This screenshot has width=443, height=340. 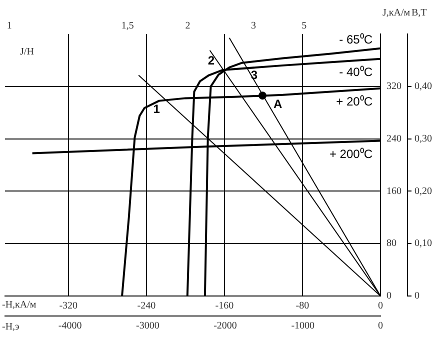 What do you see at coordinates (225, 326) in the screenshot?
I see `x2-tick-label: -2000` at bounding box center [225, 326].